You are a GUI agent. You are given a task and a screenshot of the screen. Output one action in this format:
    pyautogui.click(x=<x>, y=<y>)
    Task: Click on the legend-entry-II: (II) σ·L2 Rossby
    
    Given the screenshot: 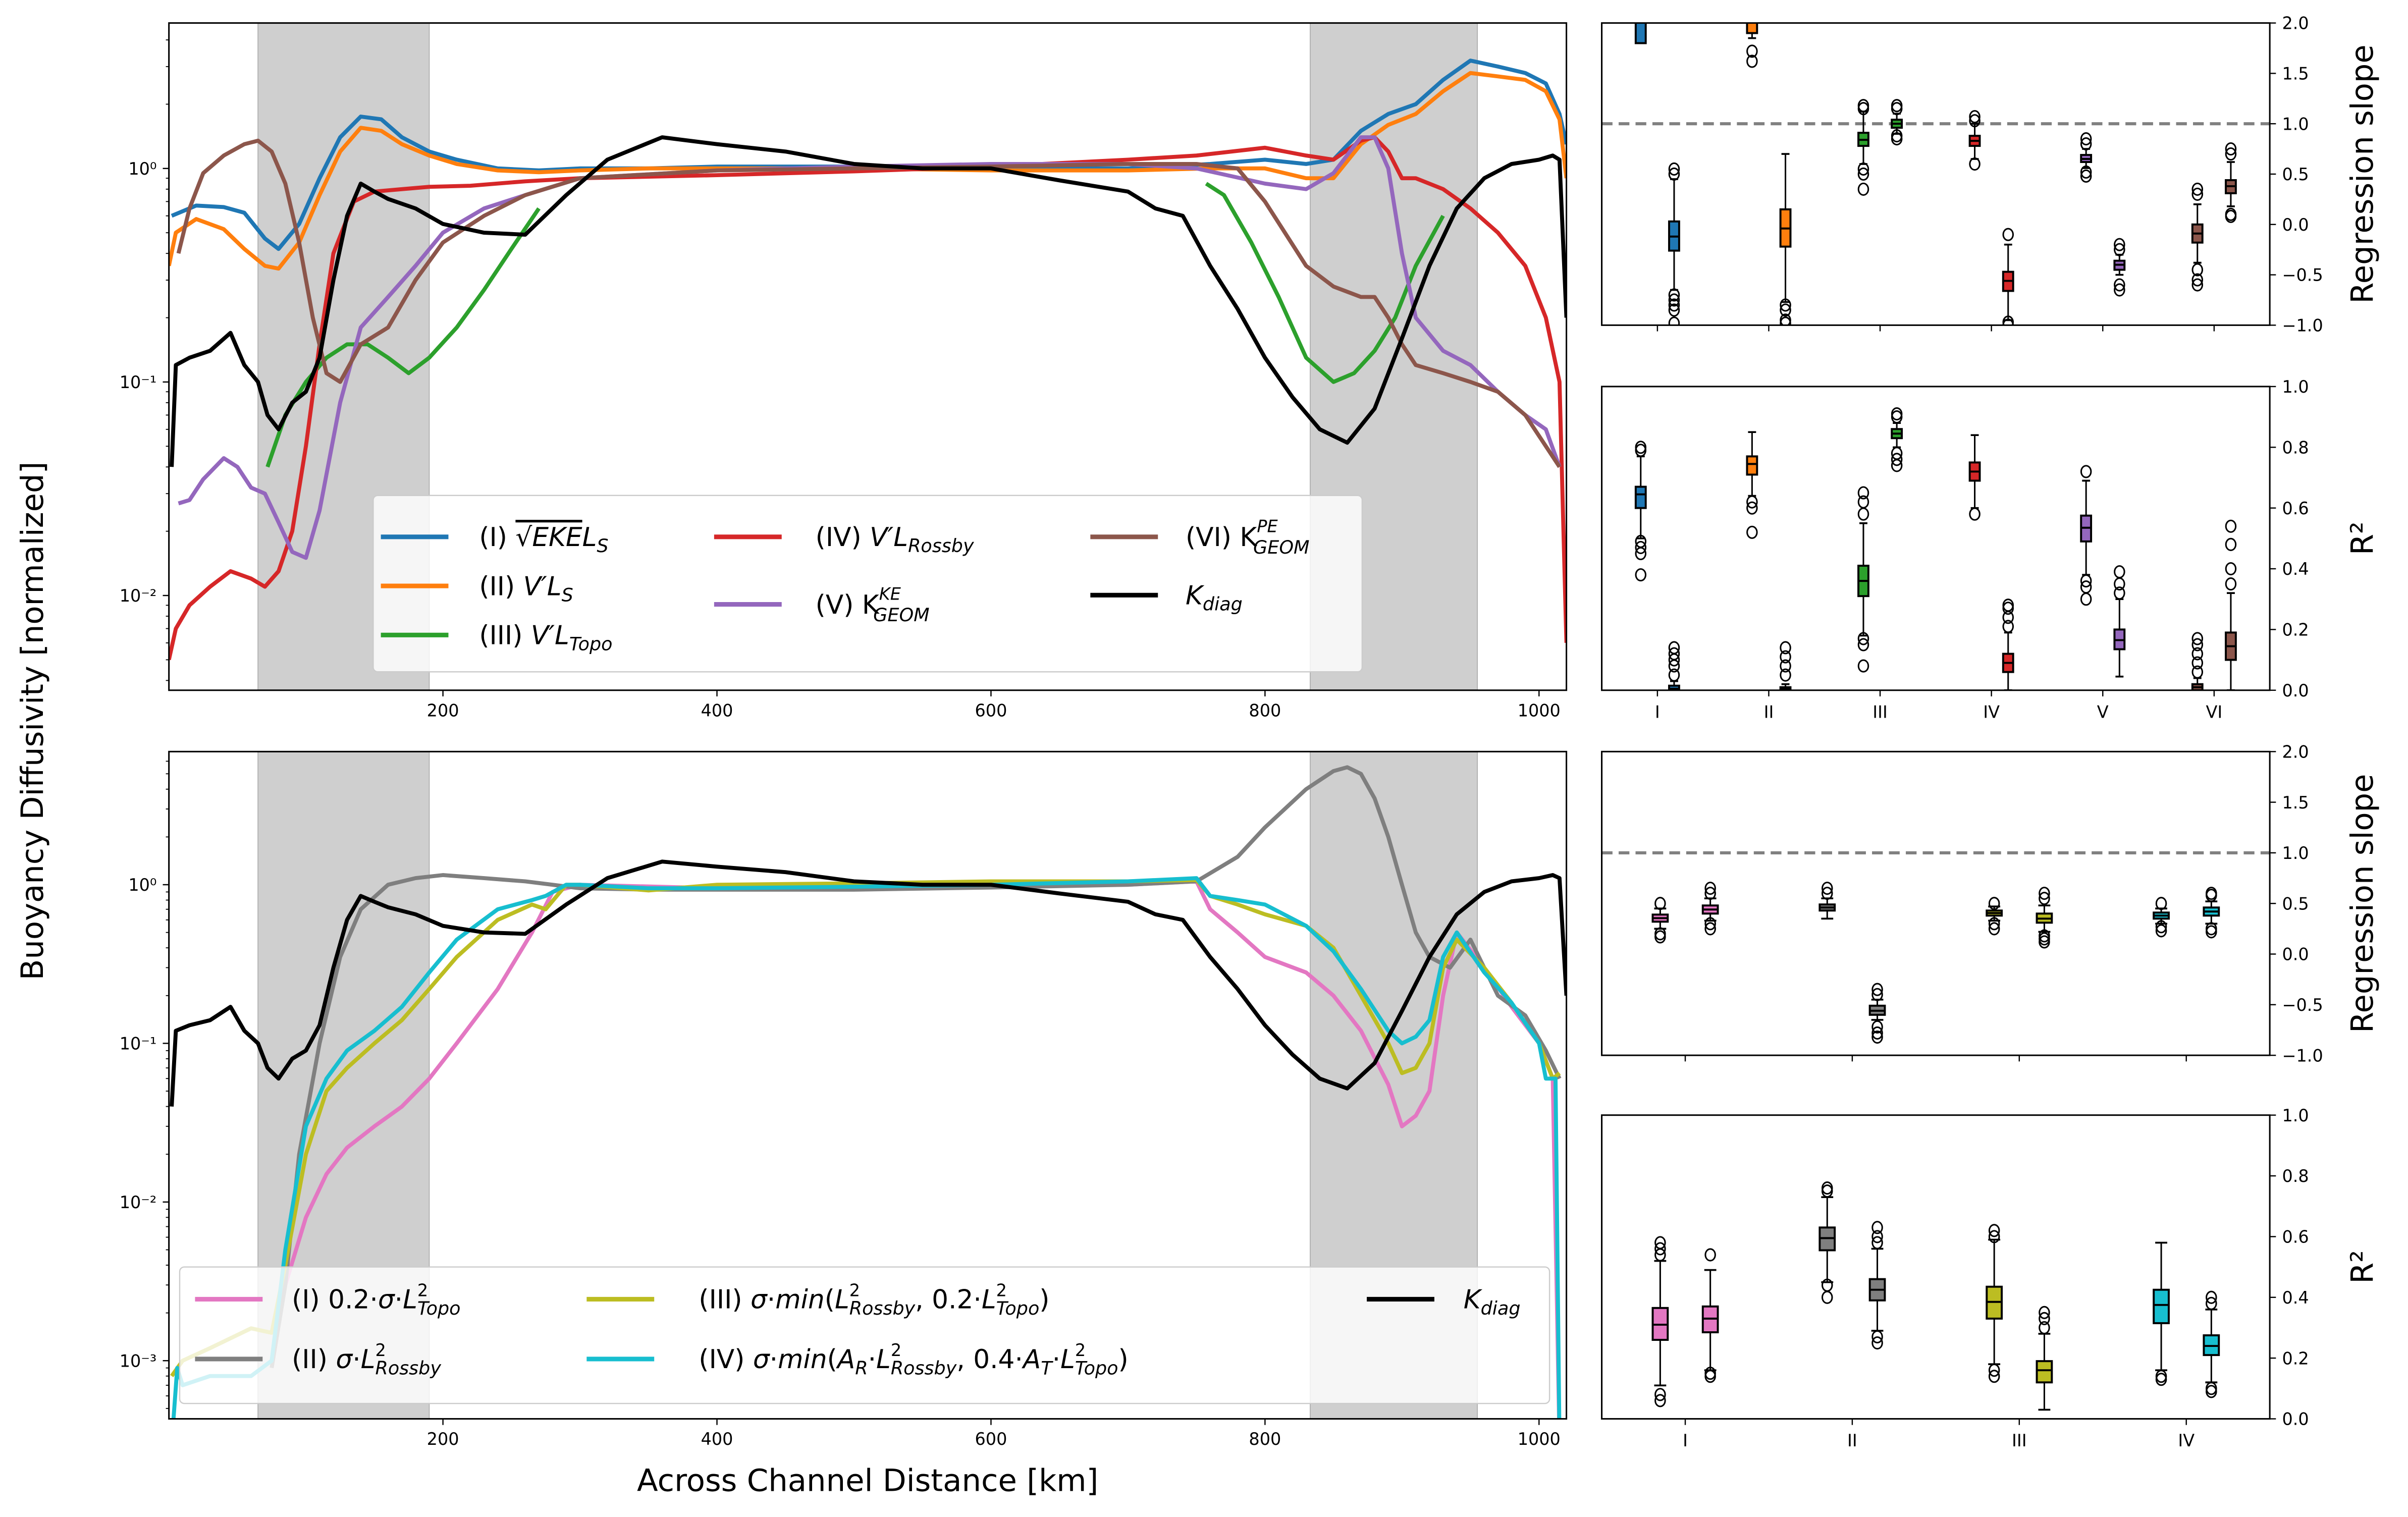 What is the action you would take?
    pyautogui.click(x=318, y=1359)
    